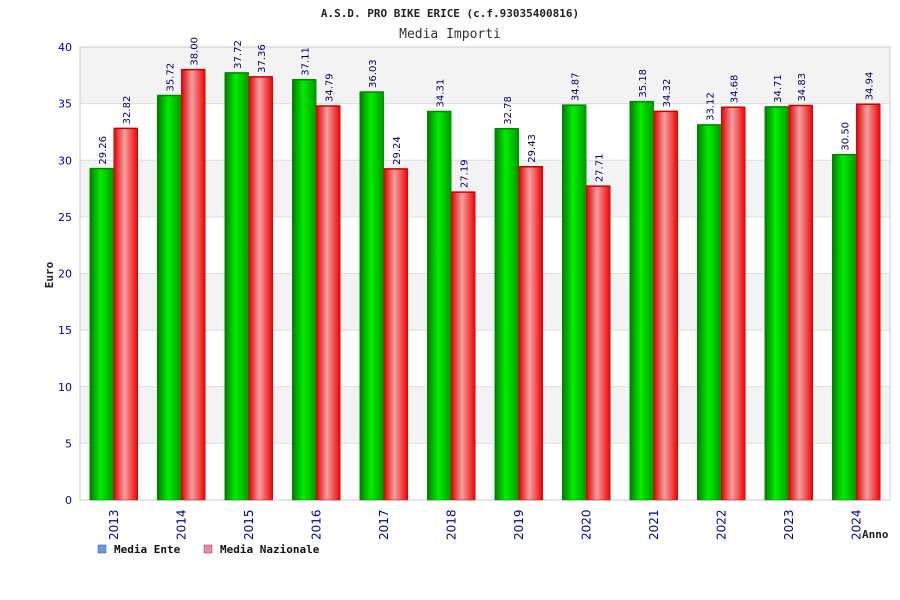 The width and height of the screenshot is (900, 600). What do you see at coordinates (65, 330) in the screenshot?
I see `y-tick-label: 15` at bounding box center [65, 330].